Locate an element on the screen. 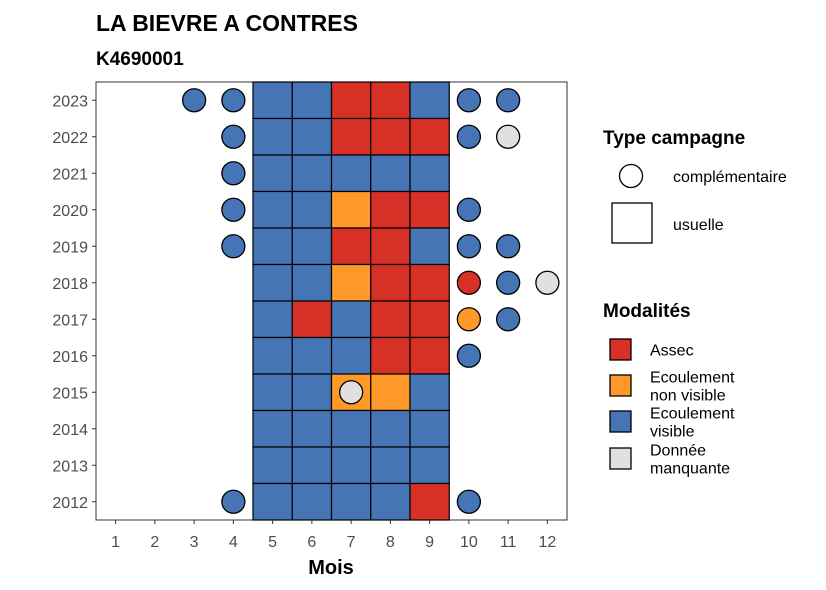 This screenshot has width=826, height=590. y-tick-label-2013: 2013 is located at coordinates (70, 466).